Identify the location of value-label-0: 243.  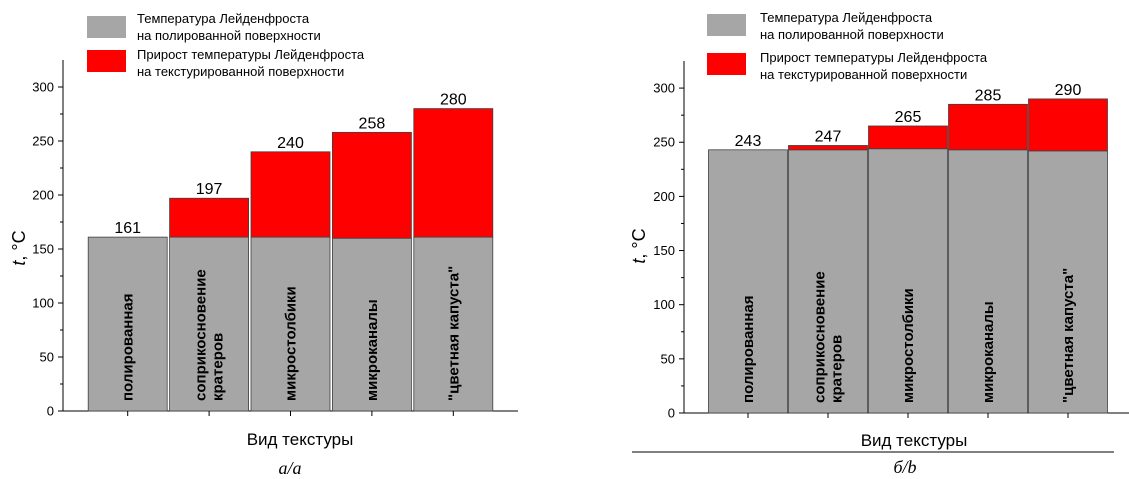
(748, 141).